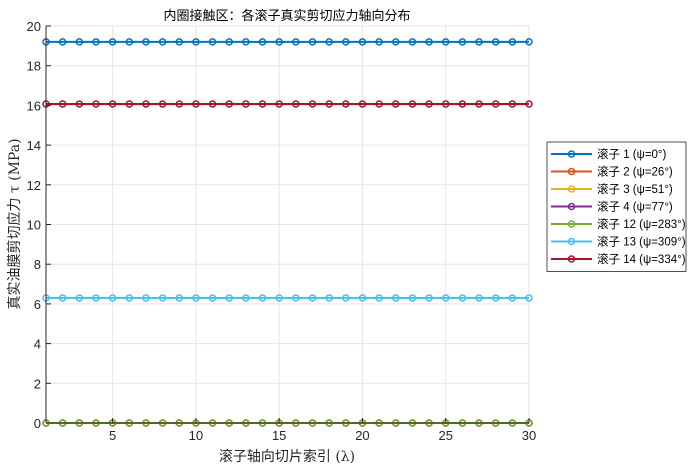 This screenshot has width=693, height=471. I want to click on legend-label: 滚子 1 (ψ=0°), so click(632, 154).